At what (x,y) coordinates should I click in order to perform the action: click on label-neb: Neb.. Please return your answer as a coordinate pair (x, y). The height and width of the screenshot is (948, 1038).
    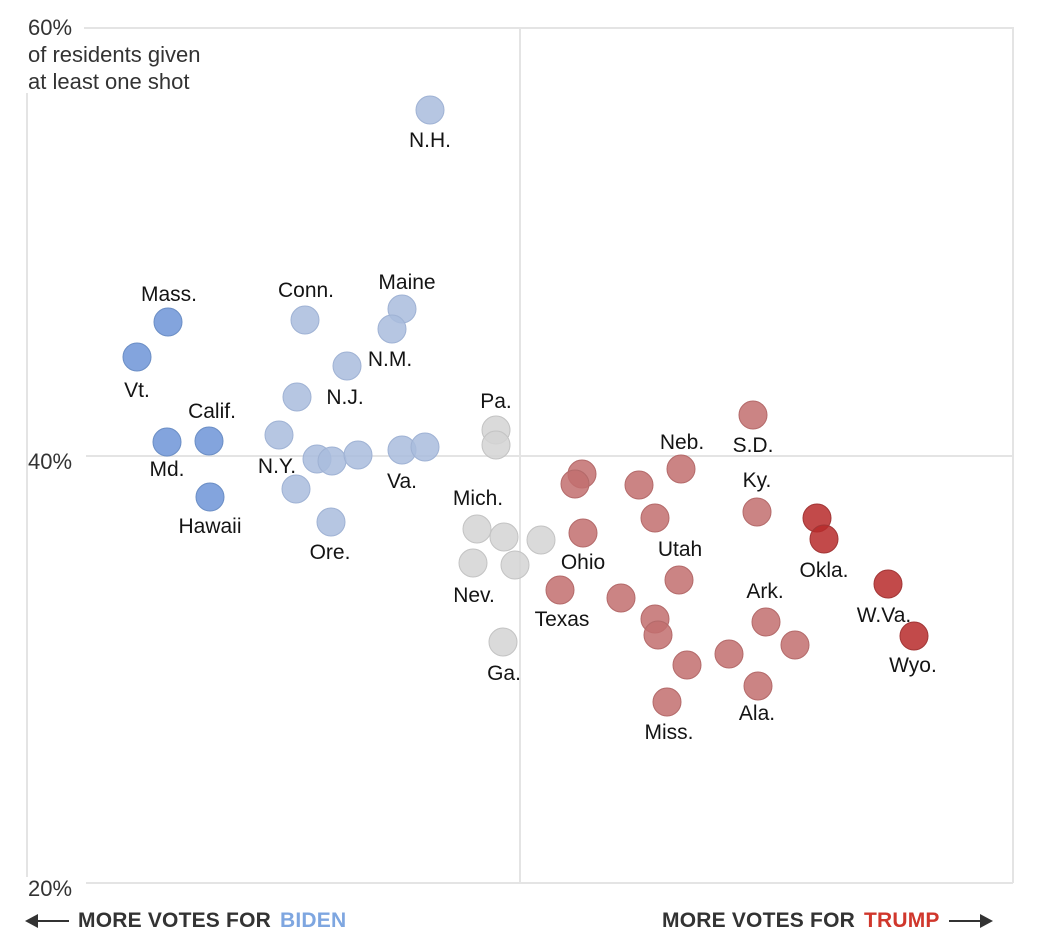
    Looking at the image, I should click on (682, 442).